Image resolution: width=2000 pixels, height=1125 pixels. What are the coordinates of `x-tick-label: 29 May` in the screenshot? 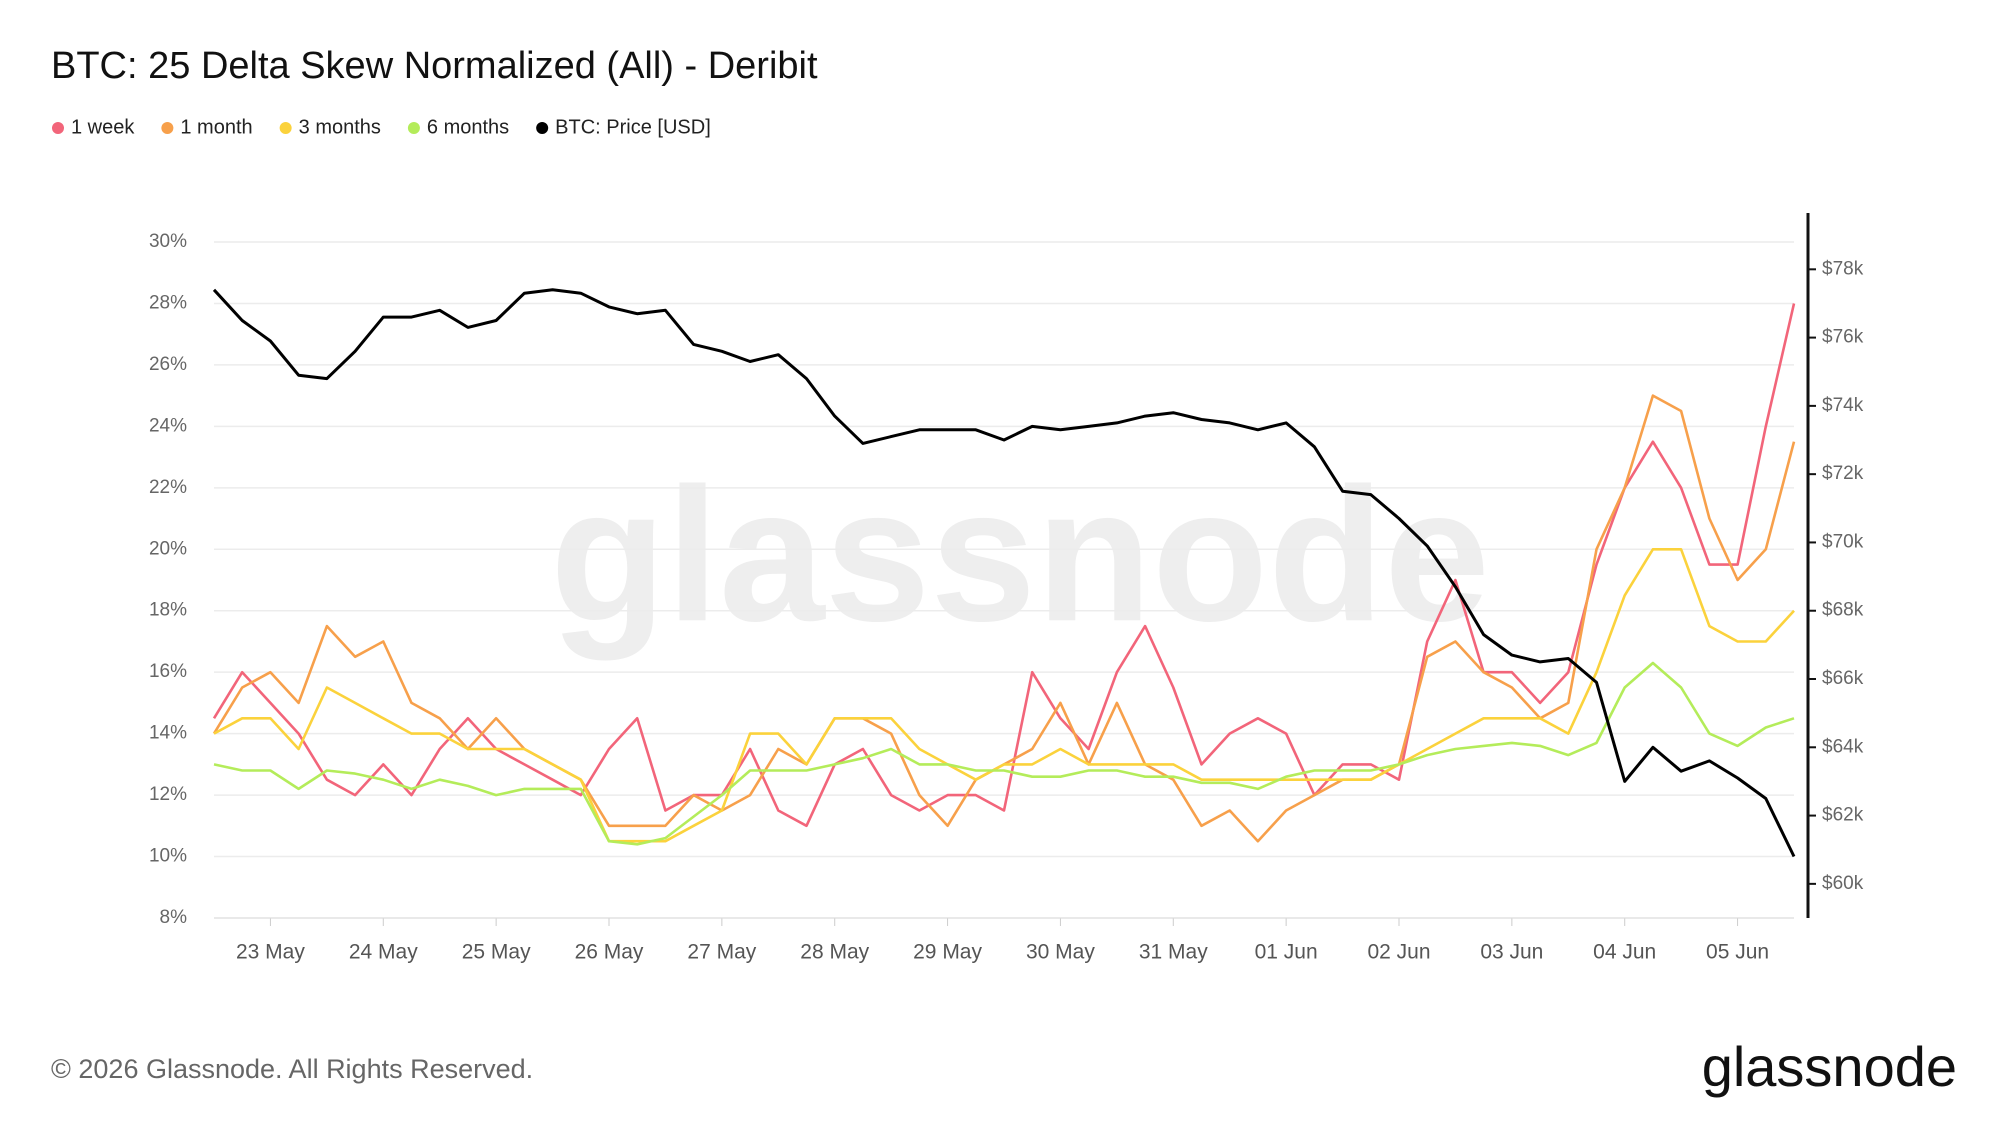 It's located at (947, 952).